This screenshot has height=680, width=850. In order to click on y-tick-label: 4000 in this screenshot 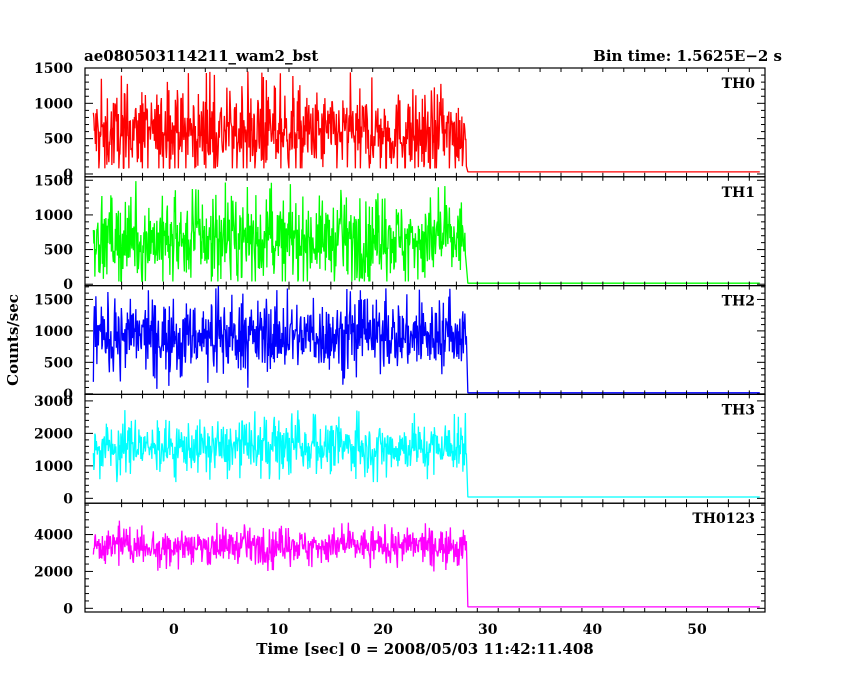, I will do `click(53, 536)`.